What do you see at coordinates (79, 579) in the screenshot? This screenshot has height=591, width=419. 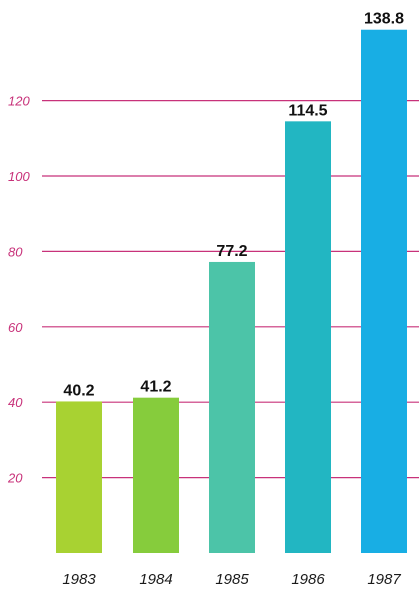 I see `x-tick-label: 1983` at bounding box center [79, 579].